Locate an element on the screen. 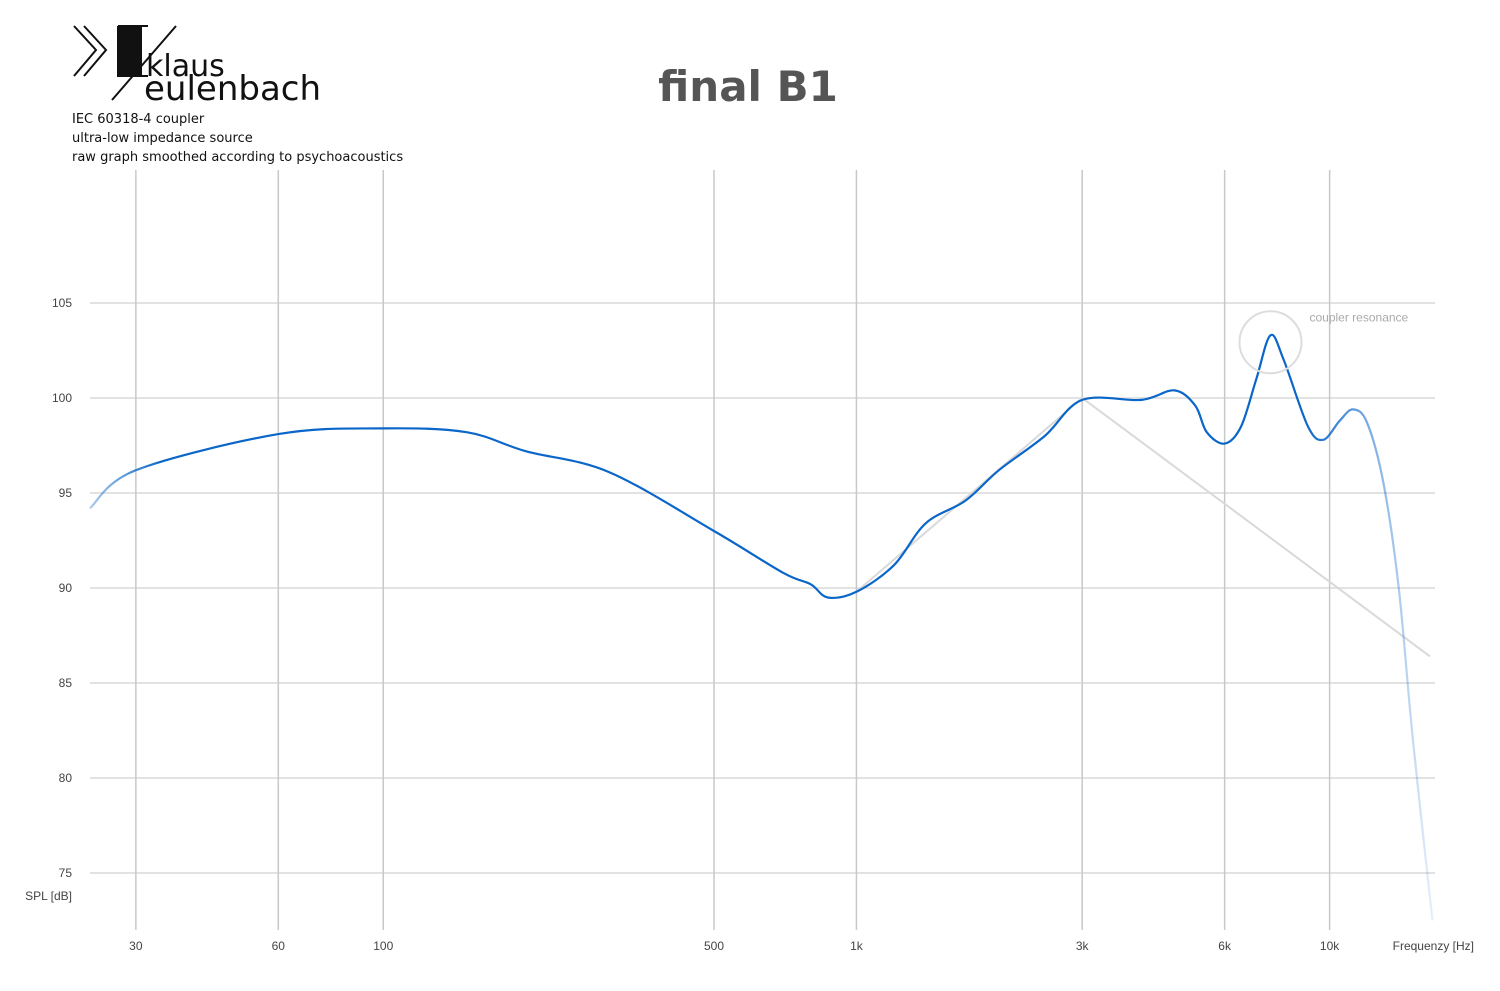  x-axis-label: Frequenzy [Hz] is located at coordinates (1433, 946).